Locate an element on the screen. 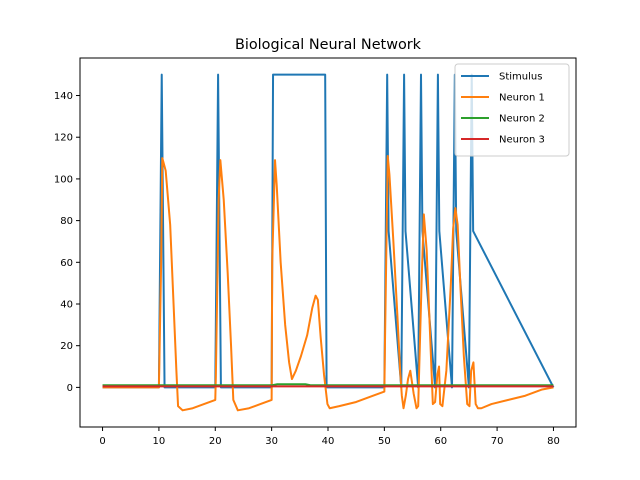  x-tick-label: 30 is located at coordinates (271, 441).